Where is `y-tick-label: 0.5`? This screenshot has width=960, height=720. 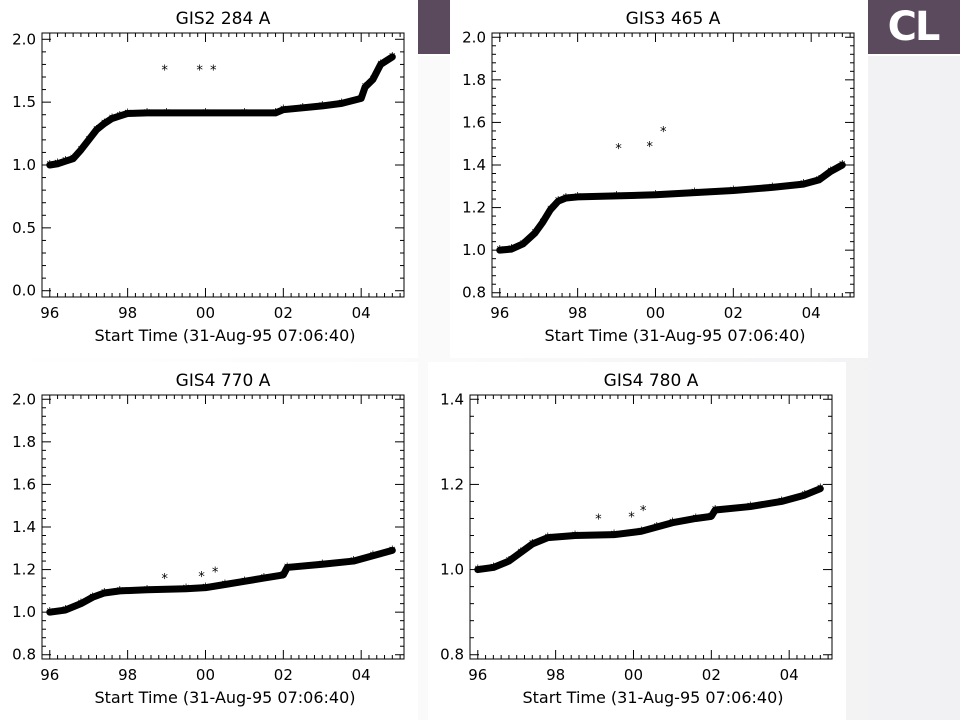
y-tick-label: 0.5 is located at coordinates (24, 228).